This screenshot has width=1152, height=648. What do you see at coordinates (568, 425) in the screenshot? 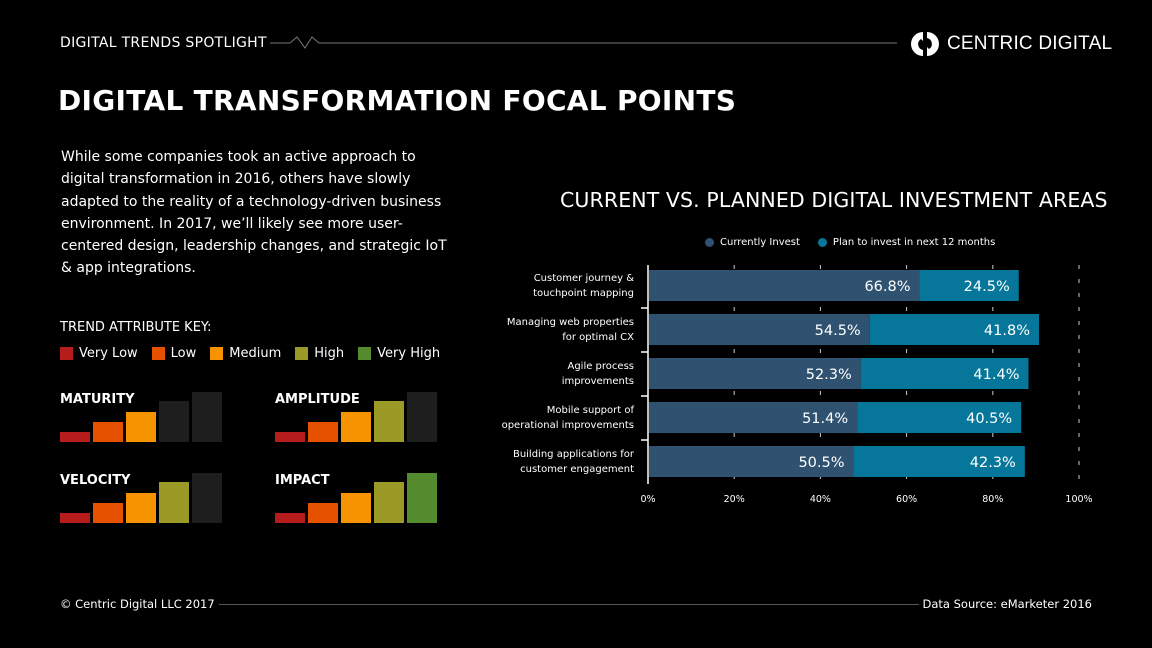
I see `category-label: operational improvements` at bounding box center [568, 425].